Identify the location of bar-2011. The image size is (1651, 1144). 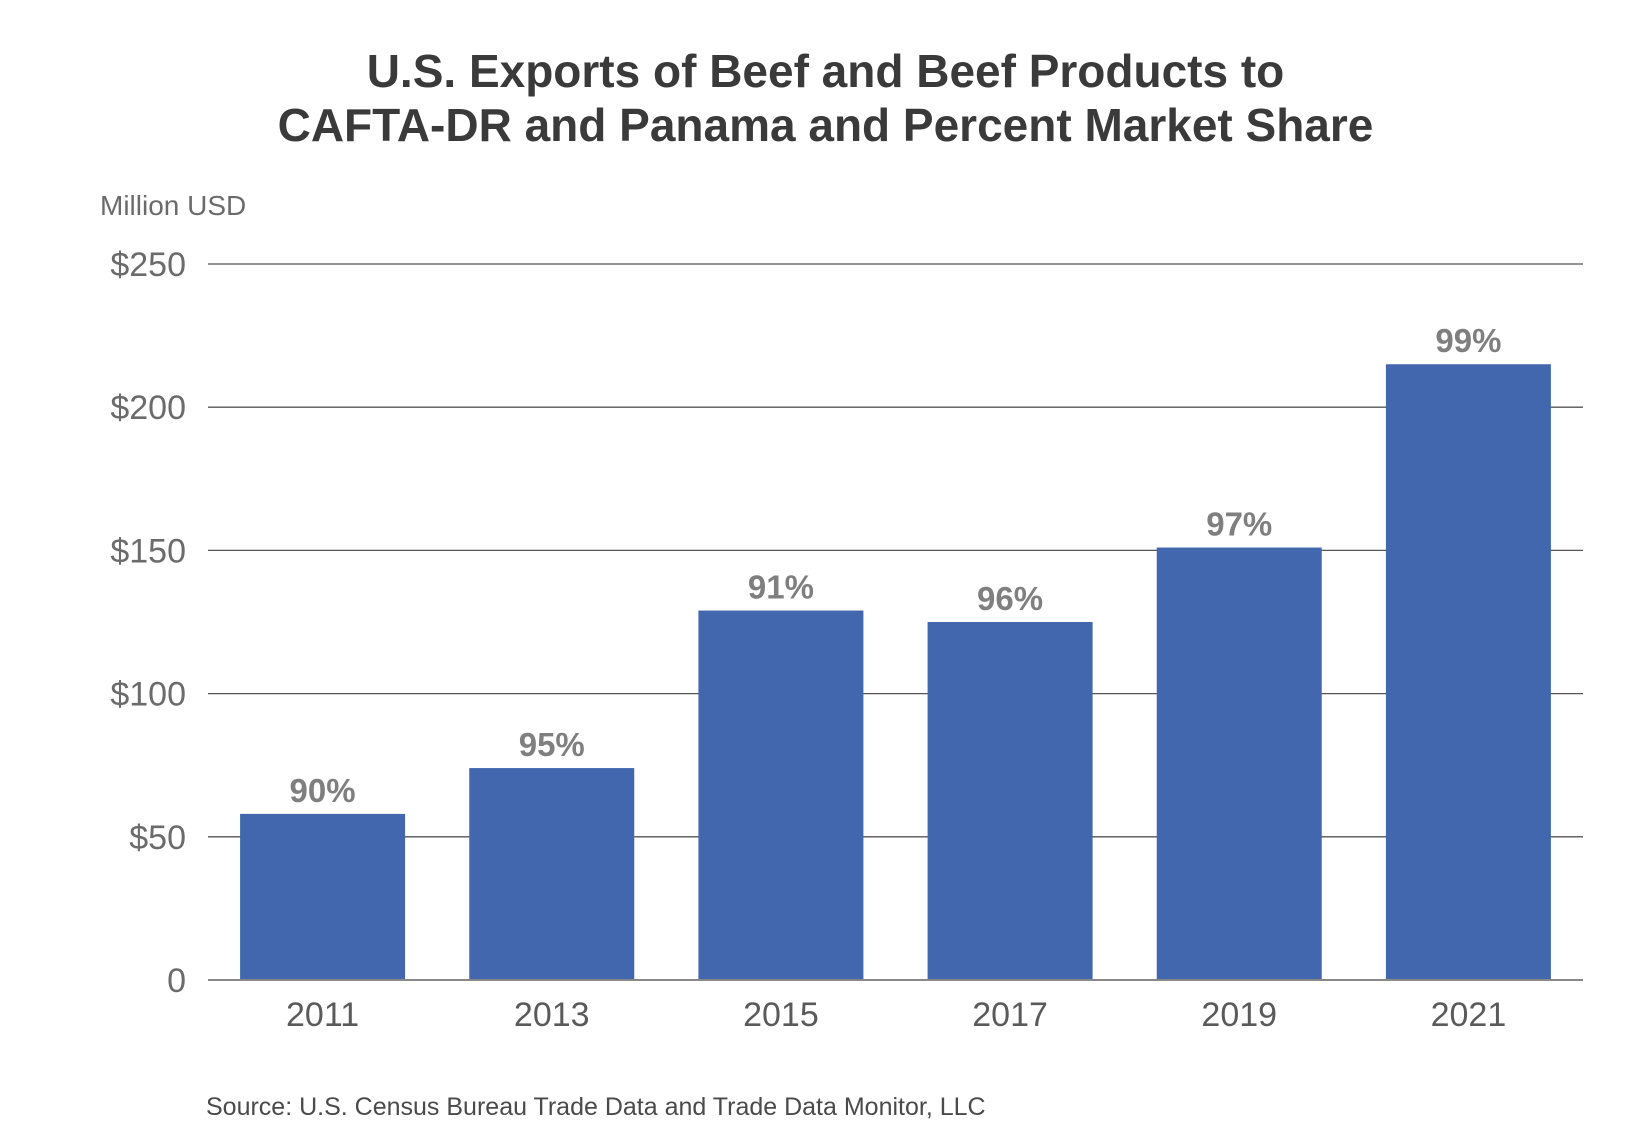
(323, 896).